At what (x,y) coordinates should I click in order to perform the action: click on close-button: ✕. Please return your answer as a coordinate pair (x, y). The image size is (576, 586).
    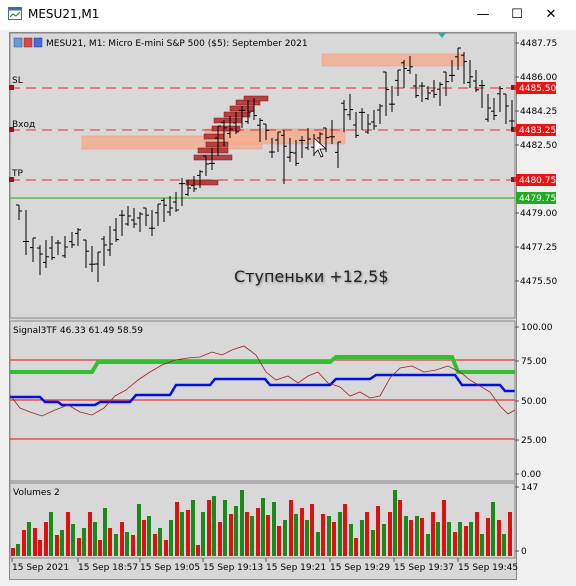
    Looking at the image, I should click on (551, 14).